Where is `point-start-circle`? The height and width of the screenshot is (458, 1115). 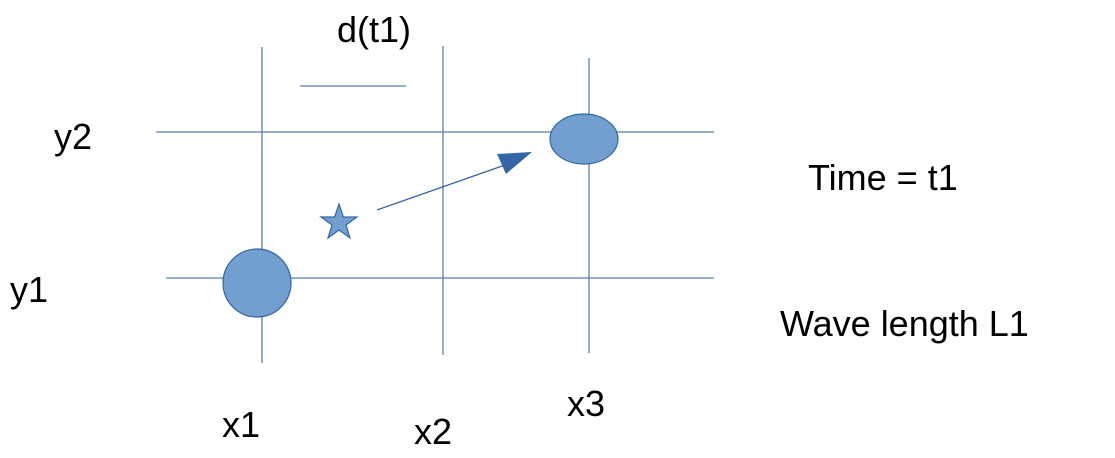
point-start-circle is located at coordinates (257, 283).